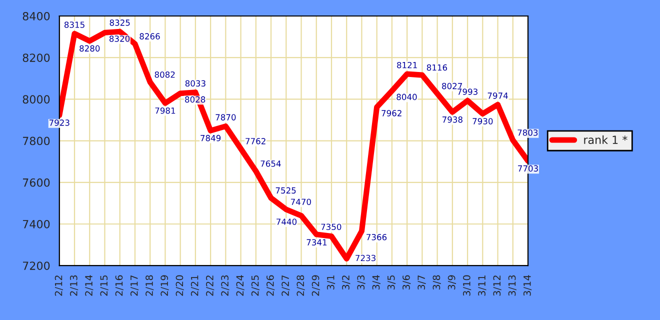 The width and height of the screenshot is (660, 320). I want to click on x-tick-label: 3/7, so click(422, 282).